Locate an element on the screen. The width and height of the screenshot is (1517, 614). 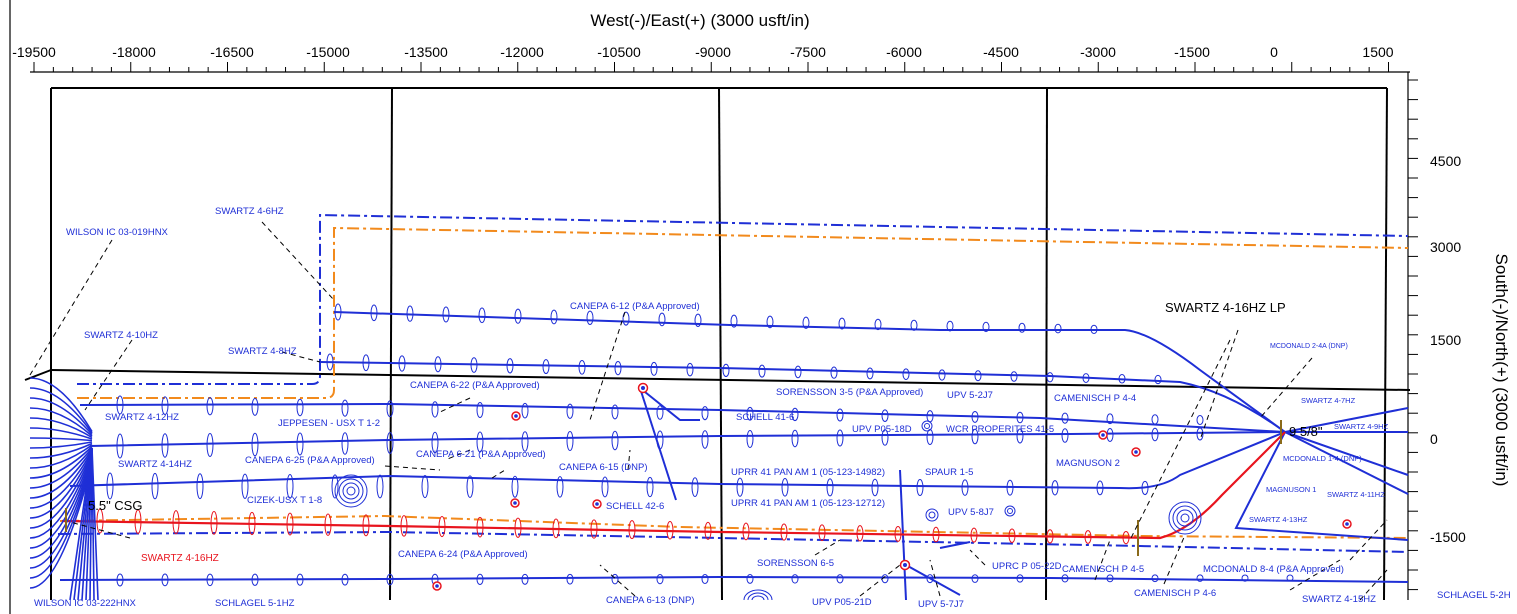
well-label-canepa-615: CANEPA 6-15 (DNP) is located at coordinates (603, 467).